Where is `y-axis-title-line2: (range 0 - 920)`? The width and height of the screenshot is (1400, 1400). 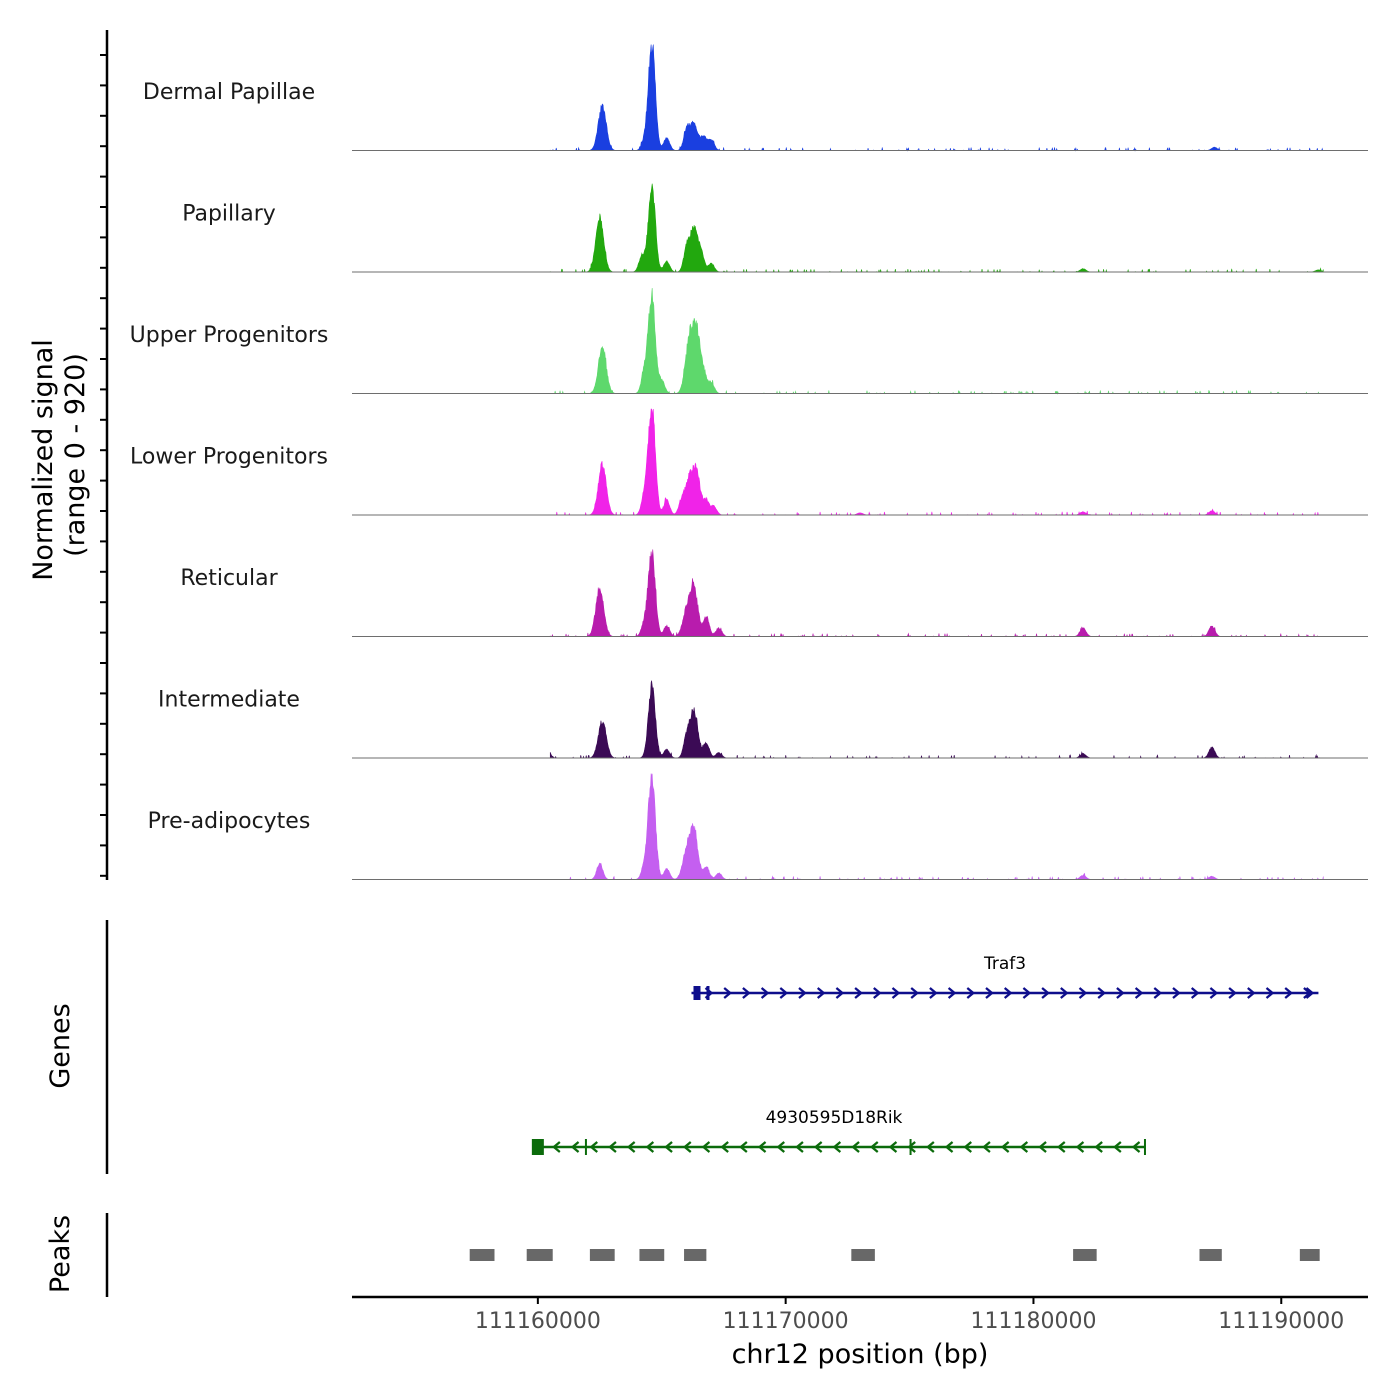 y-axis-title-line2: (range 0 - 920) is located at coordinates (75, 455).